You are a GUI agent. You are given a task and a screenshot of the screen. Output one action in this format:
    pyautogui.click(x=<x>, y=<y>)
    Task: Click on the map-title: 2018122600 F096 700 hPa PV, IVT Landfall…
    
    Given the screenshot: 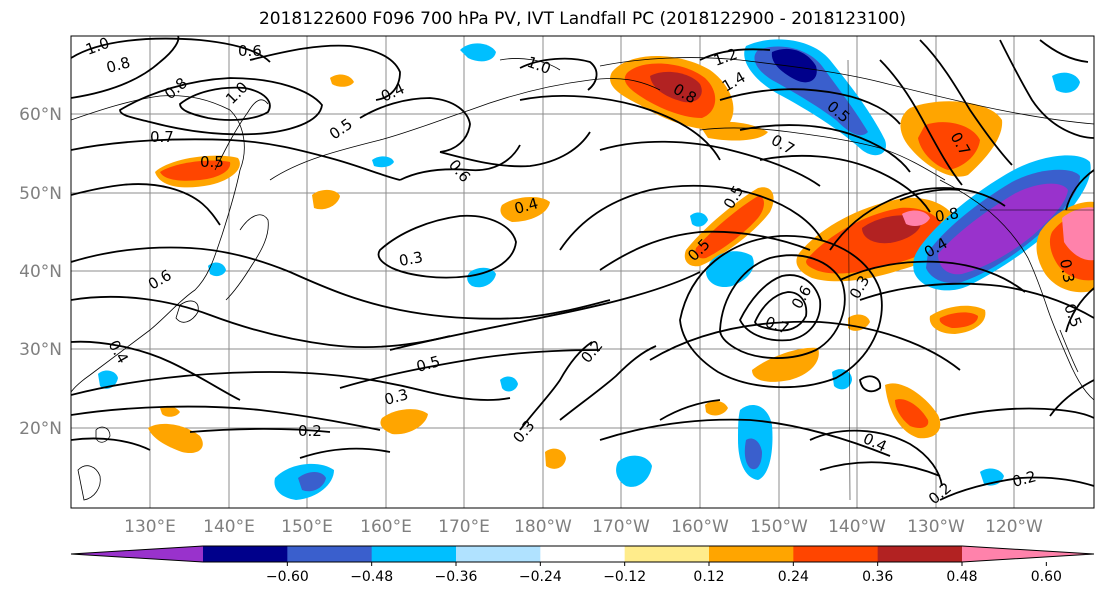 What is the action you would take?
    pyautogui.click(x=582, y=19)
    